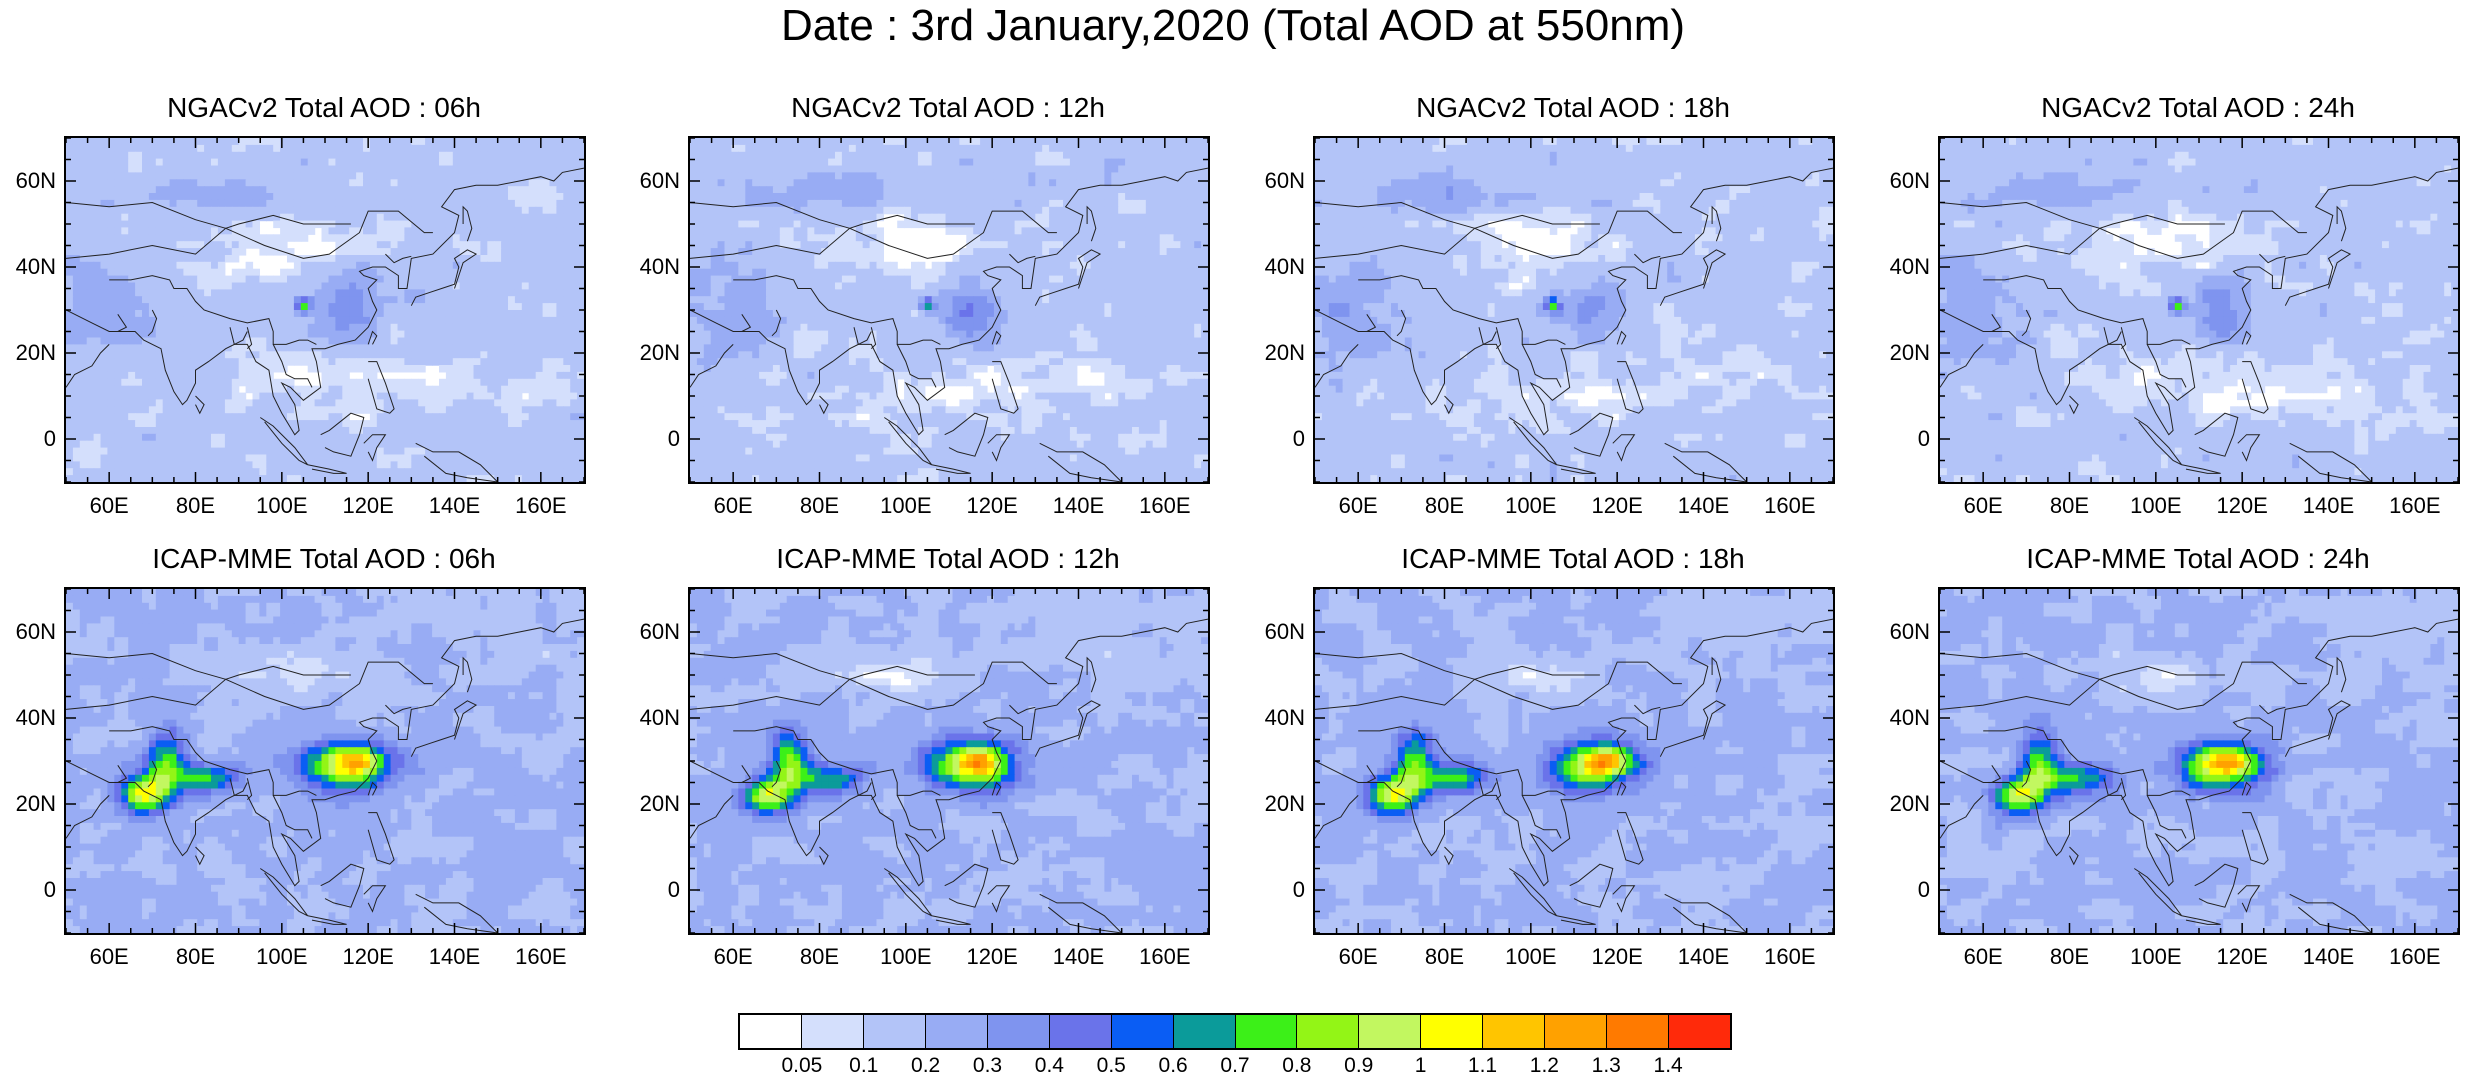 This screenshot has height=1078, width=2466. Describe the element at coordinates (1573, 108) in the screenshot. I see `panel-title: NGACv2 Total AOD : 18h` at that location.